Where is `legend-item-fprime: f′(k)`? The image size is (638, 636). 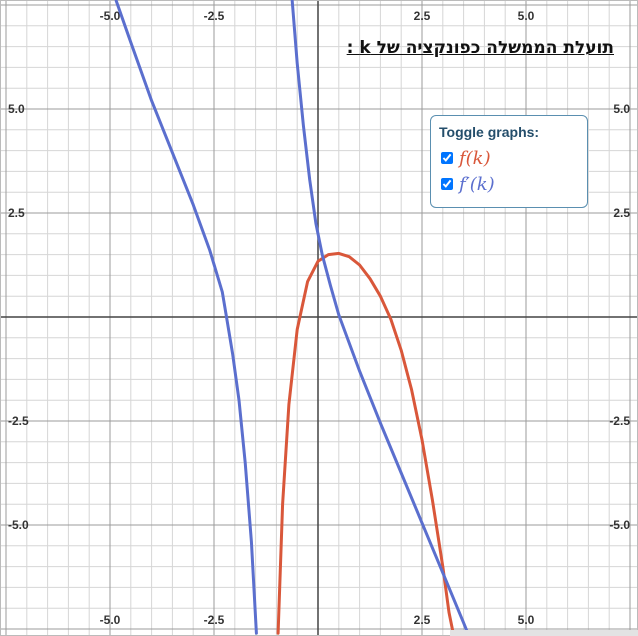 legend-item-fprime: f′(k) is located at coordinates (509, 184).